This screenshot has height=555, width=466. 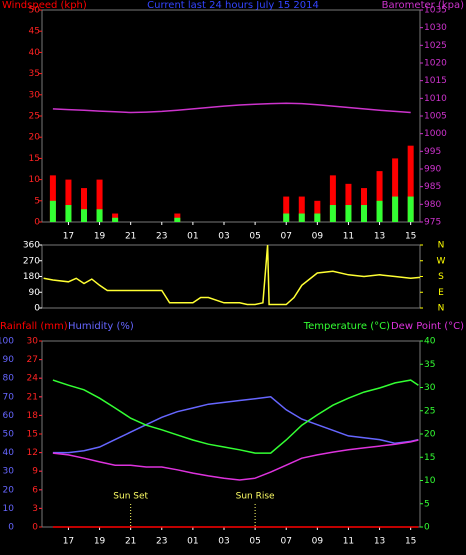 What do you see at coordinates (32, 453) in the screenshot?
I see `y3-tick-label: 12` at bounding box center [32, 453].